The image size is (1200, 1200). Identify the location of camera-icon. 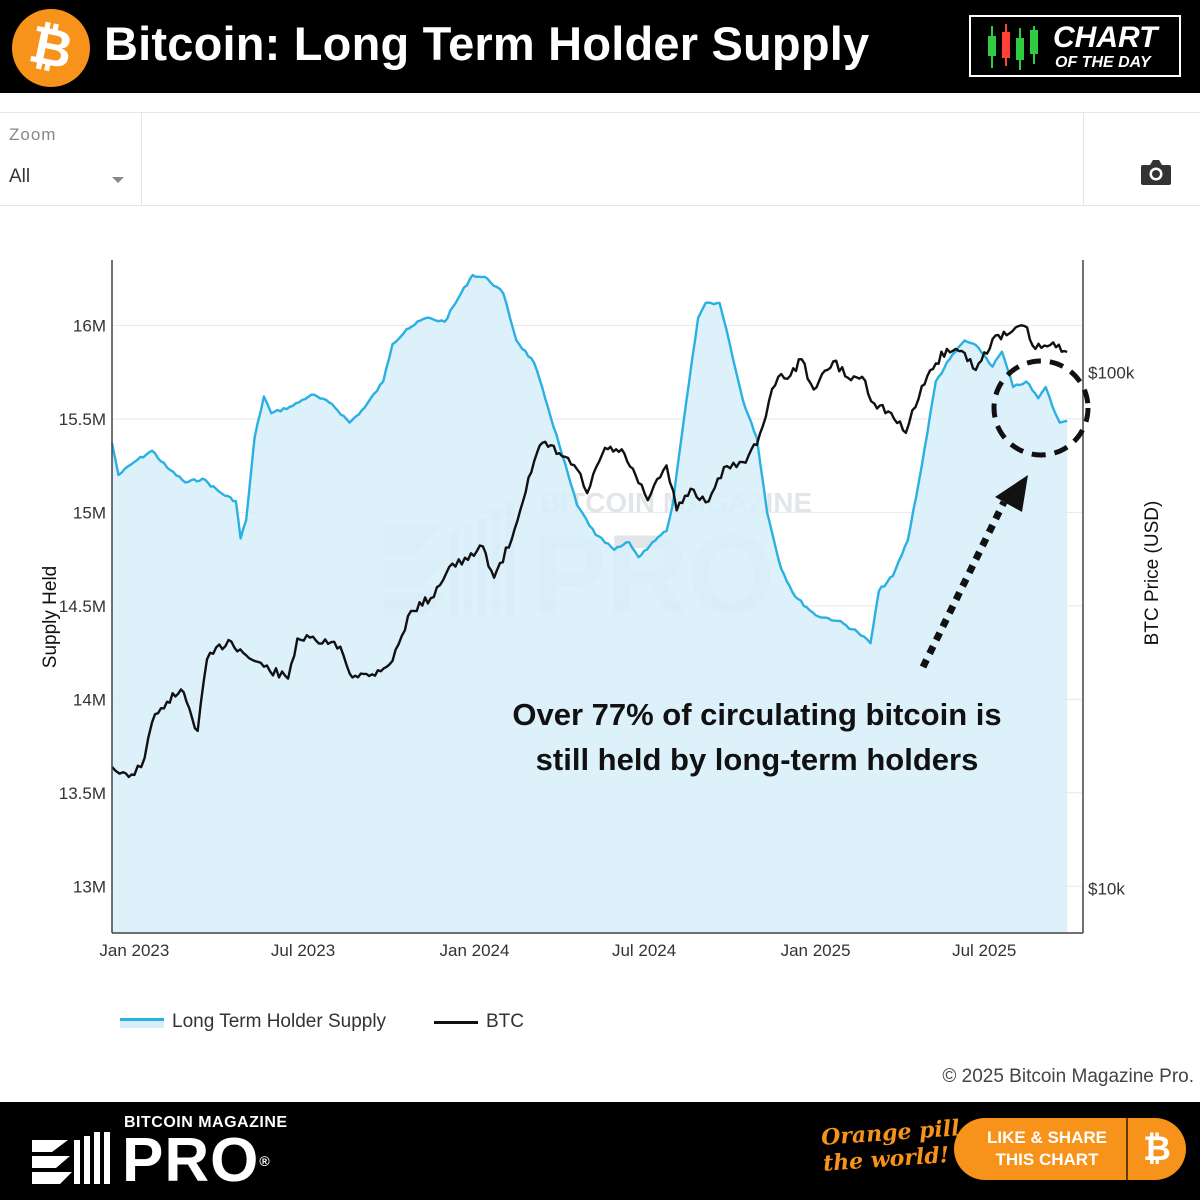
(1156, 172).